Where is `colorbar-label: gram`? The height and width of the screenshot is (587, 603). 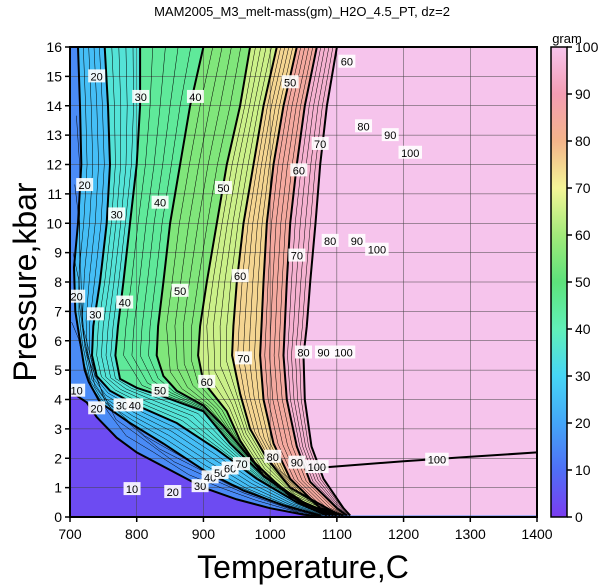
colorbar-label: gram is located at coordinates (567, 38).